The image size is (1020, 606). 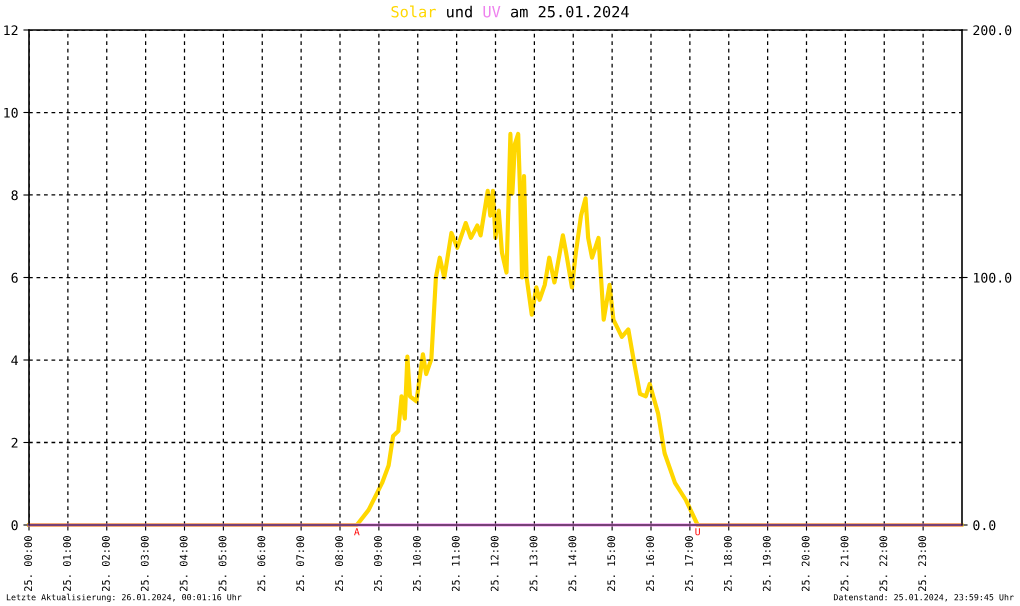 What do you see at coordinates (67, 564) in the screenshot?
I see `x-tick-label: 25. 01:00` at bounding box center [67, 564].